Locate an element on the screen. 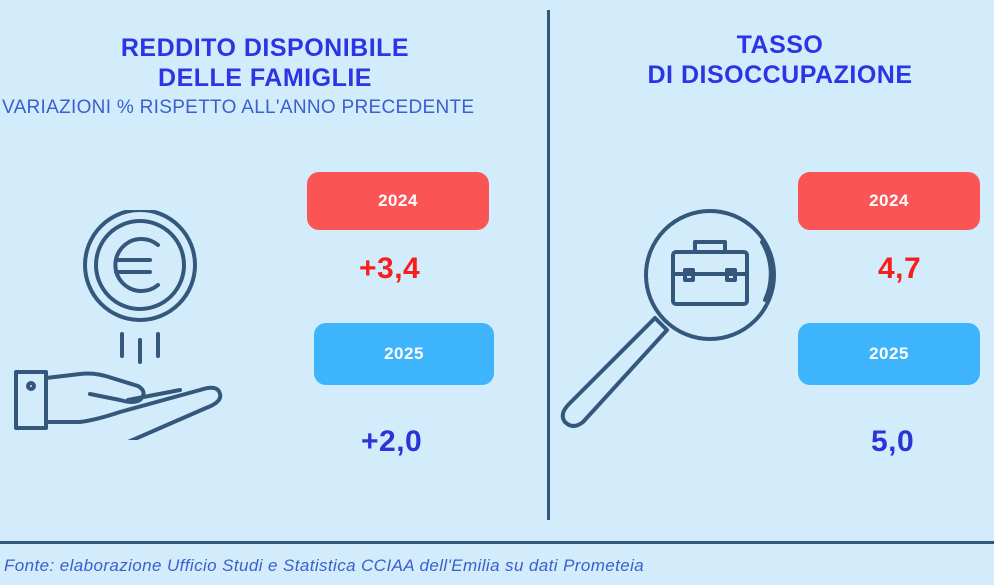 The image size is (994, 585). euro-coin-hand-icon is located at coordinates (118, 325).